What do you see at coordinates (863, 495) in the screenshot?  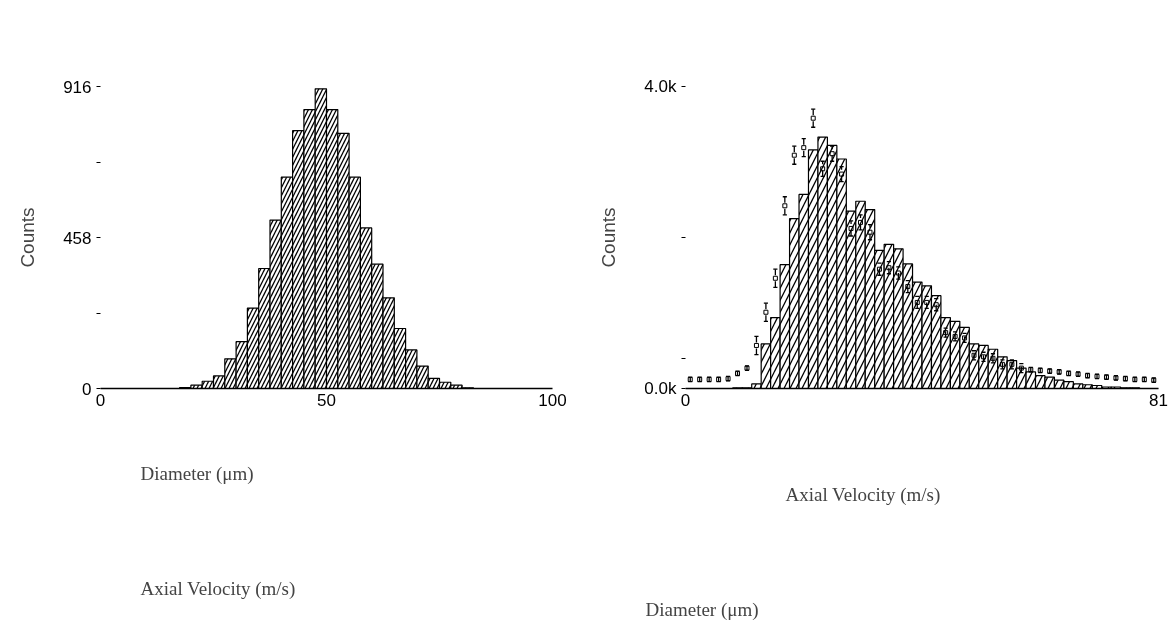 I see `x-axis-title: Axial Velocity (m/s)` at bounding box center [863, 495].